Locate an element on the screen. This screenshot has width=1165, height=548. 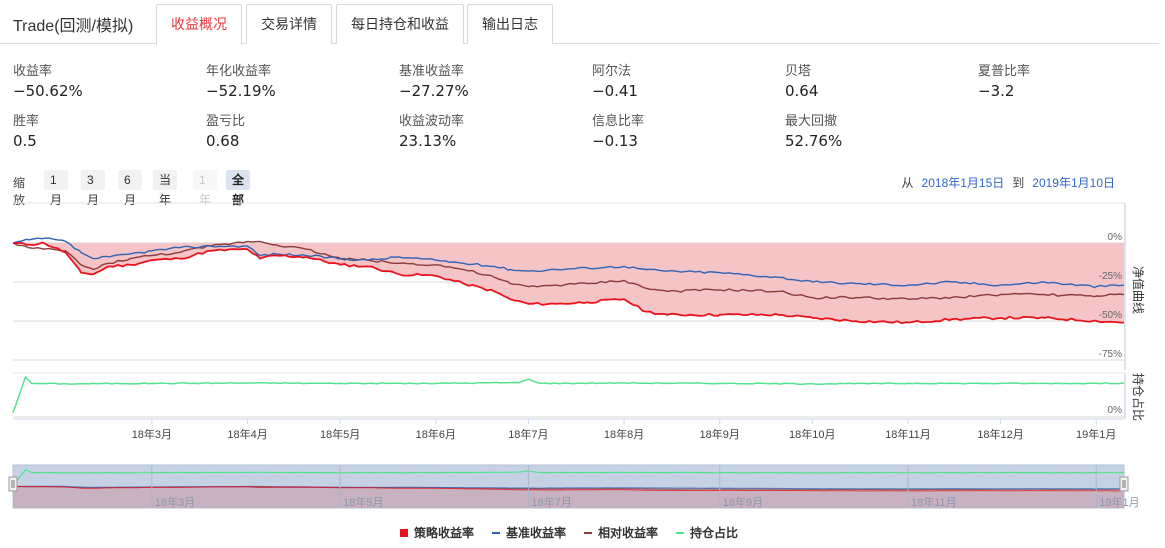
legend-label: 持仓占比 is located at coordinates (714, 533).